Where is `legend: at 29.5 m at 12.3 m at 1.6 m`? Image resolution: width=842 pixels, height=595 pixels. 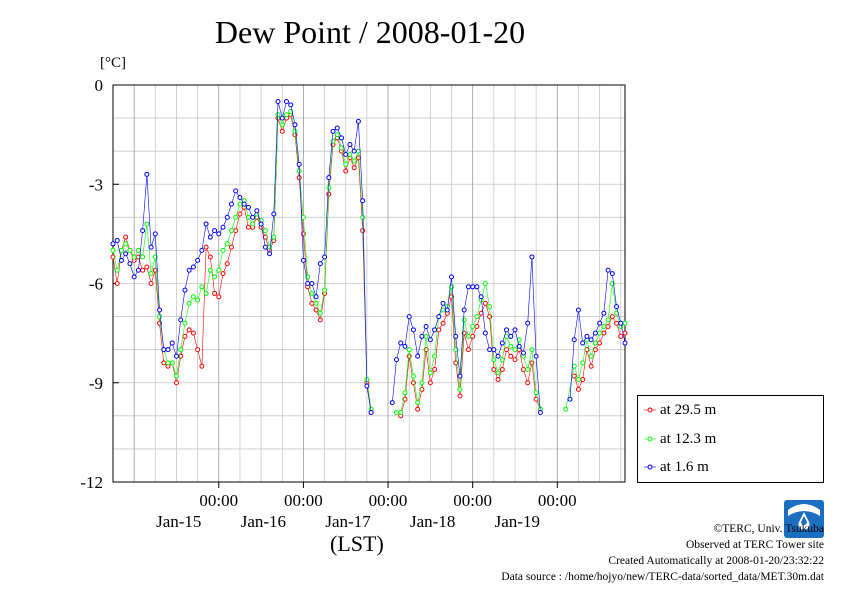
legend: at 29.5 m at 12.3 m at 1.6 m is located at coordinates (730, 439).